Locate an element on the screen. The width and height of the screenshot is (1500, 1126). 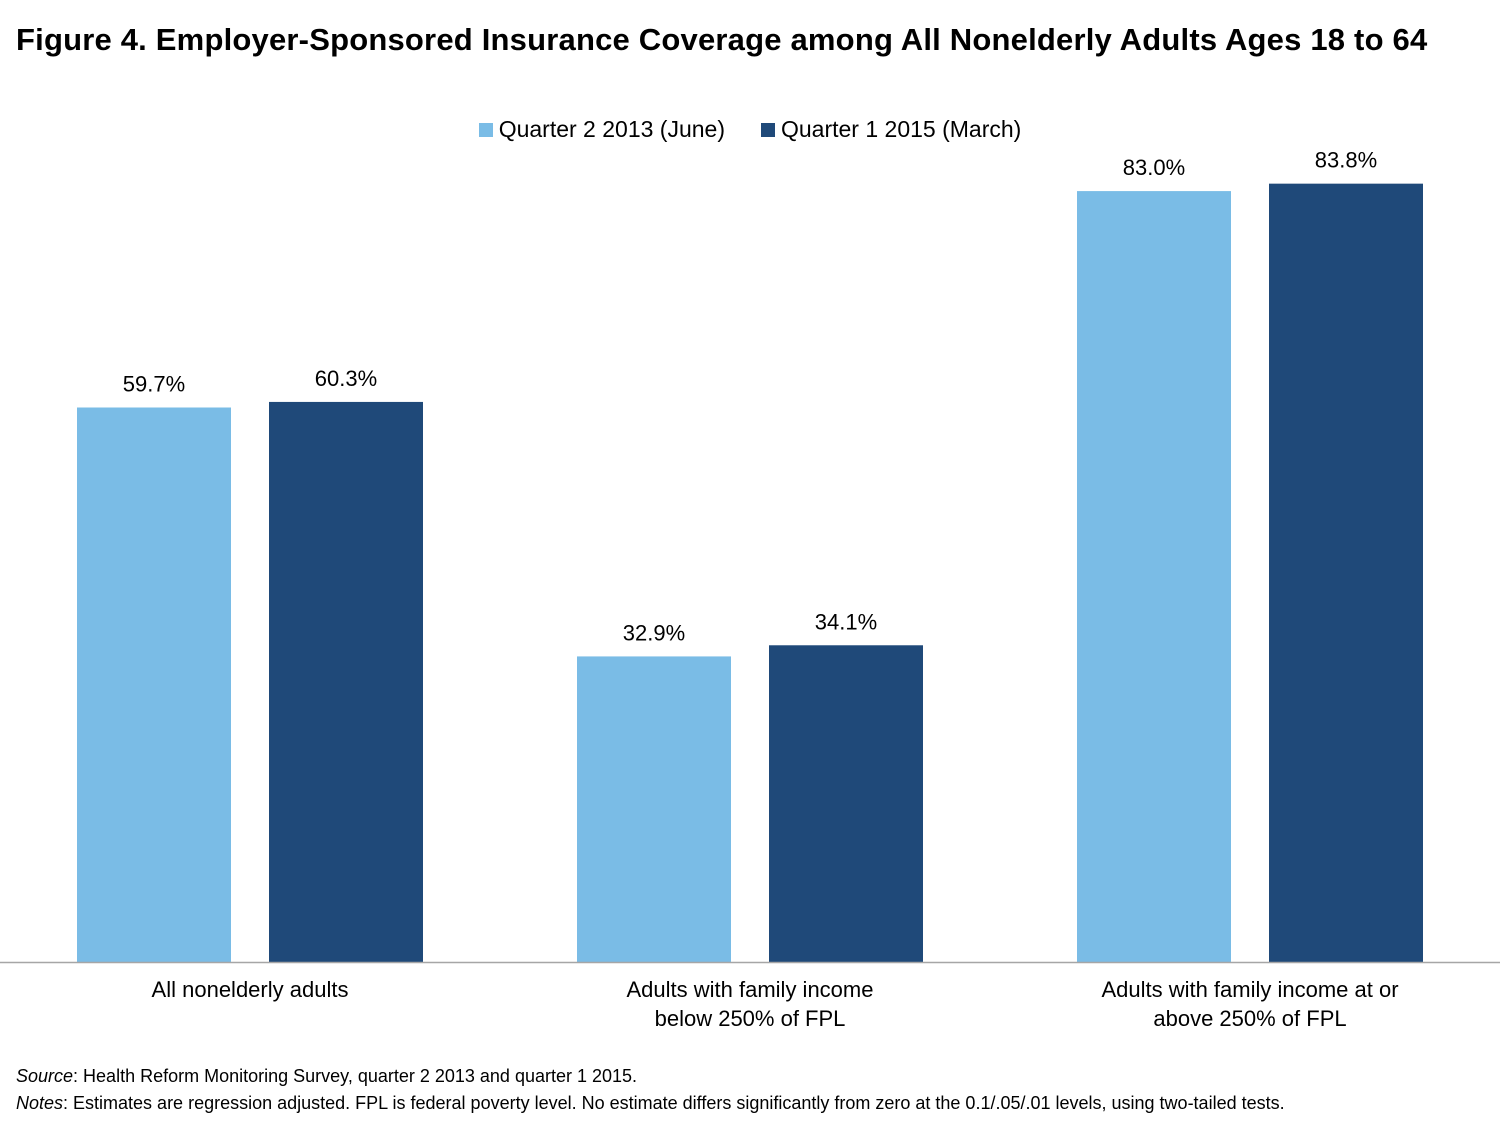
source-lead: Source is located at coordinates (45, 1076).